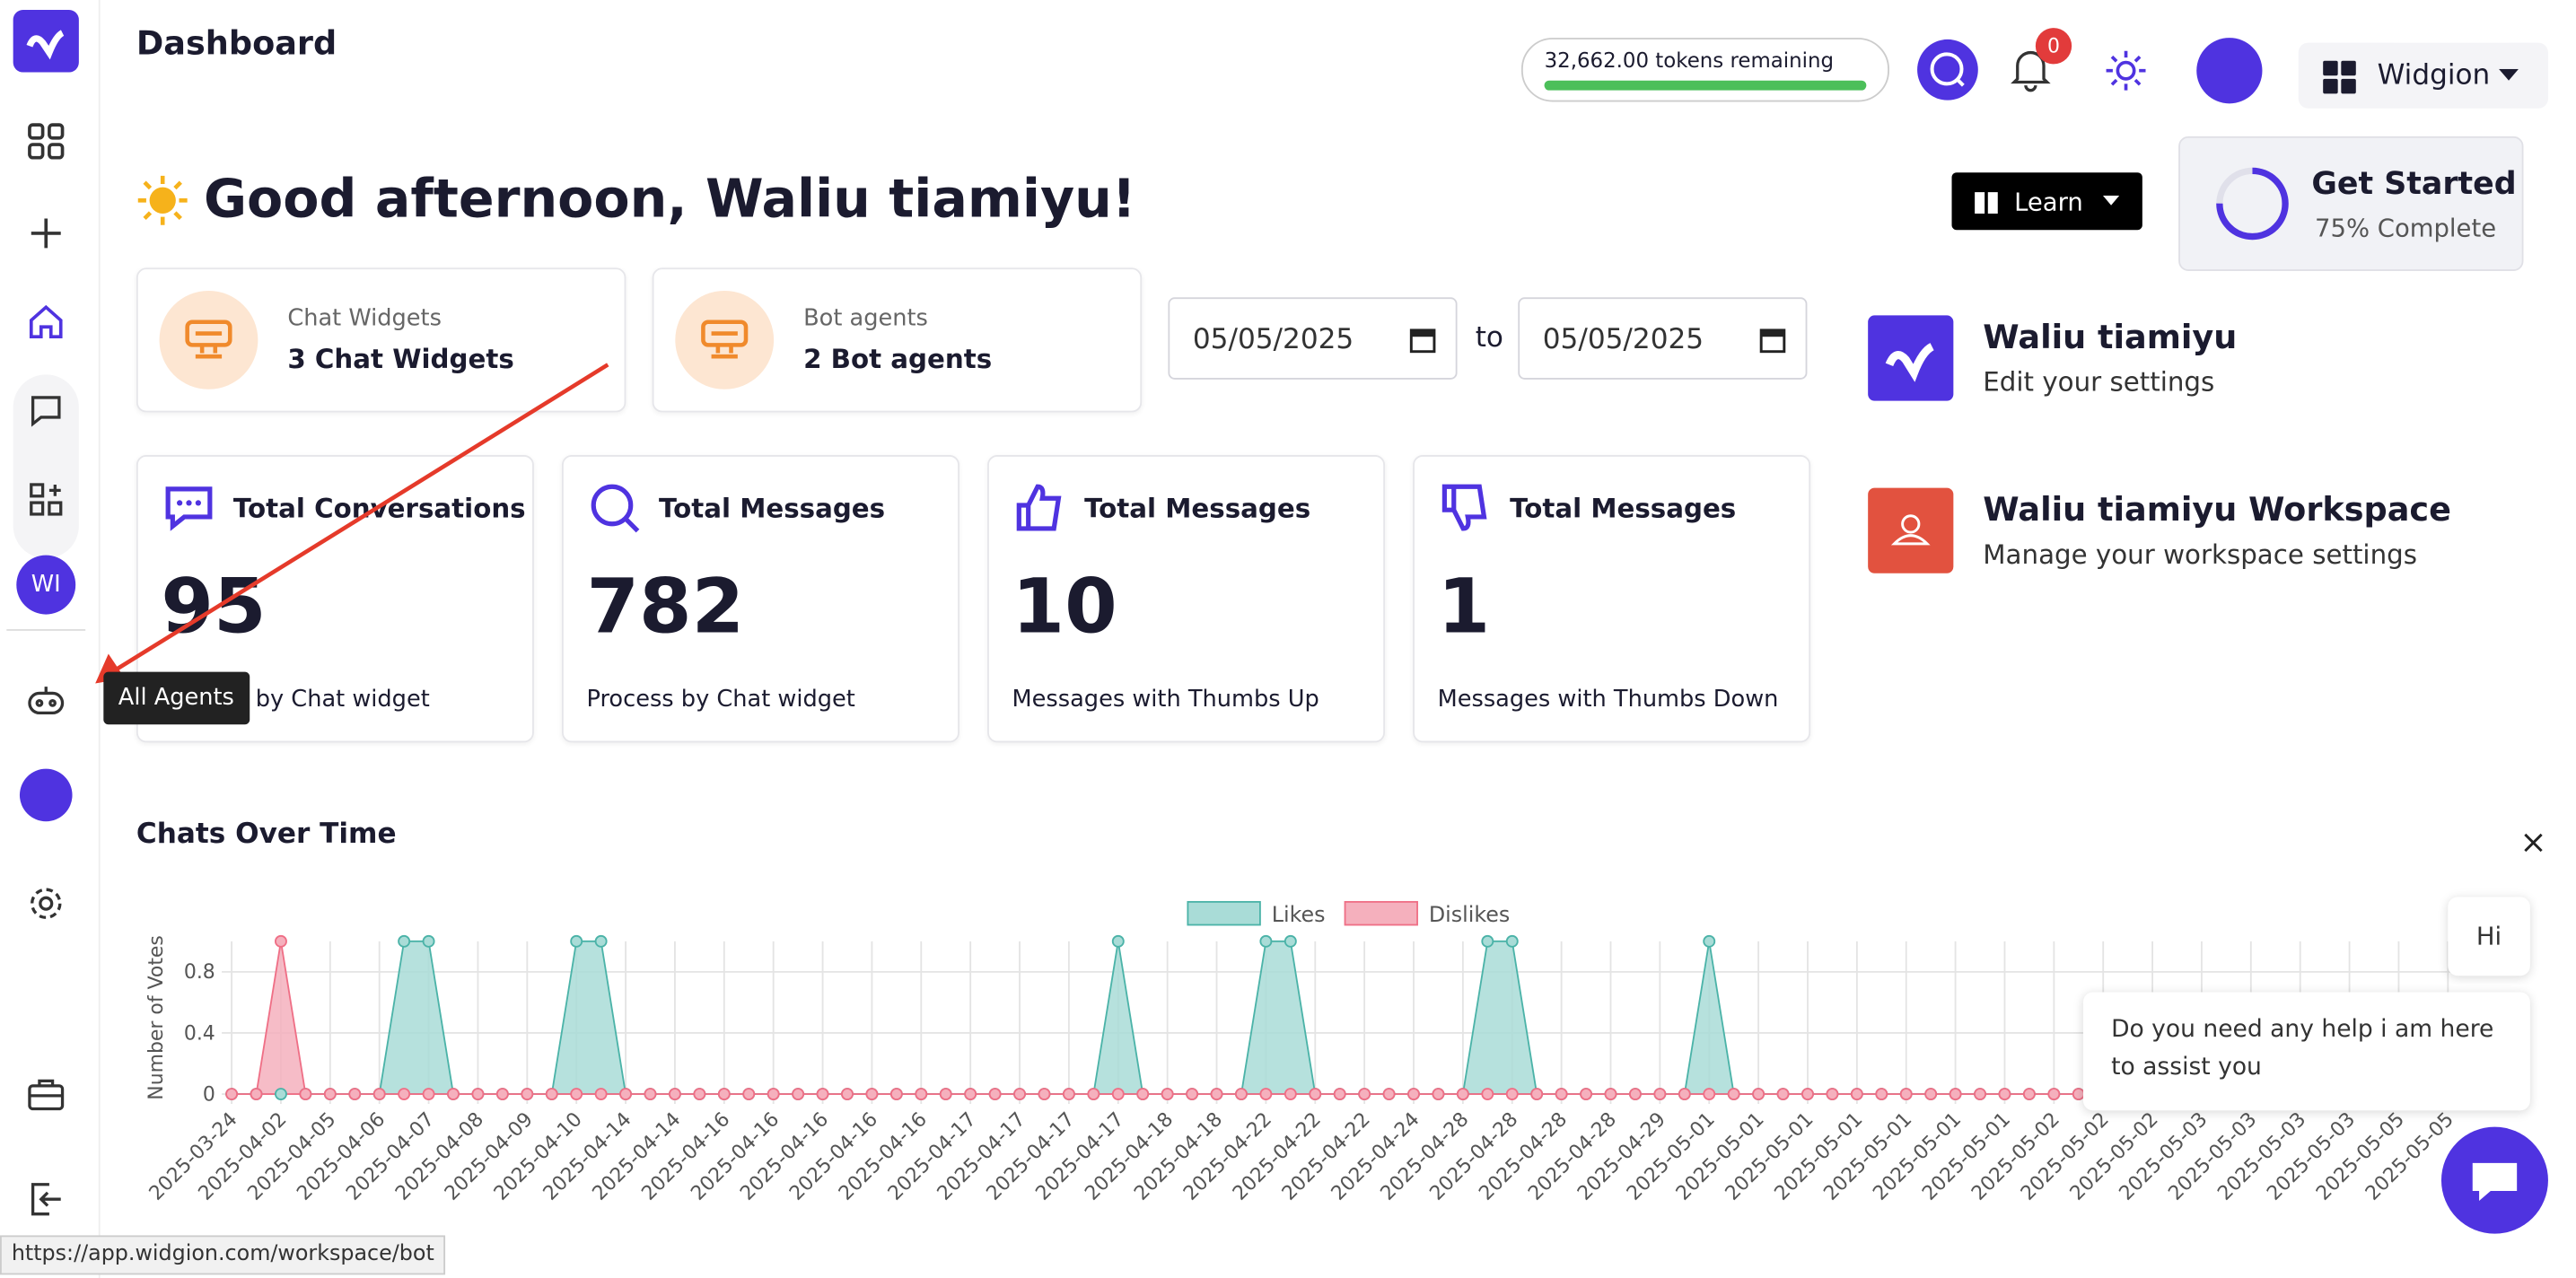 The width and height of the screenshot is (2576, 1278). I want to click on brand-avatar, so click(46, 795).